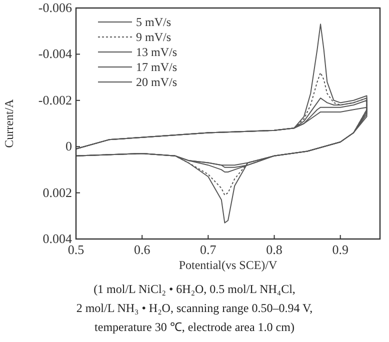 Image resolution: width=389 pixels, height=342 pixels. I want to click on legend-label: 17 mV/s, so click(157, 67).